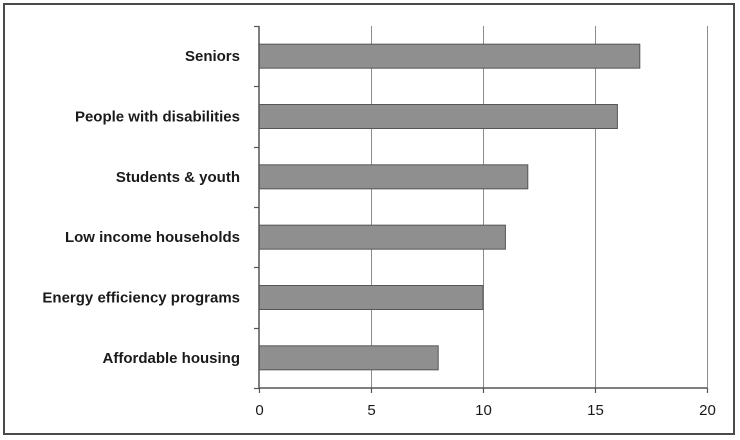 This screenshot has width=740, height=440. What do you see at coordinates (707, 410) in the screenshot?
I see `x-tick-label-4: 20` at bounding box center [707, 410].